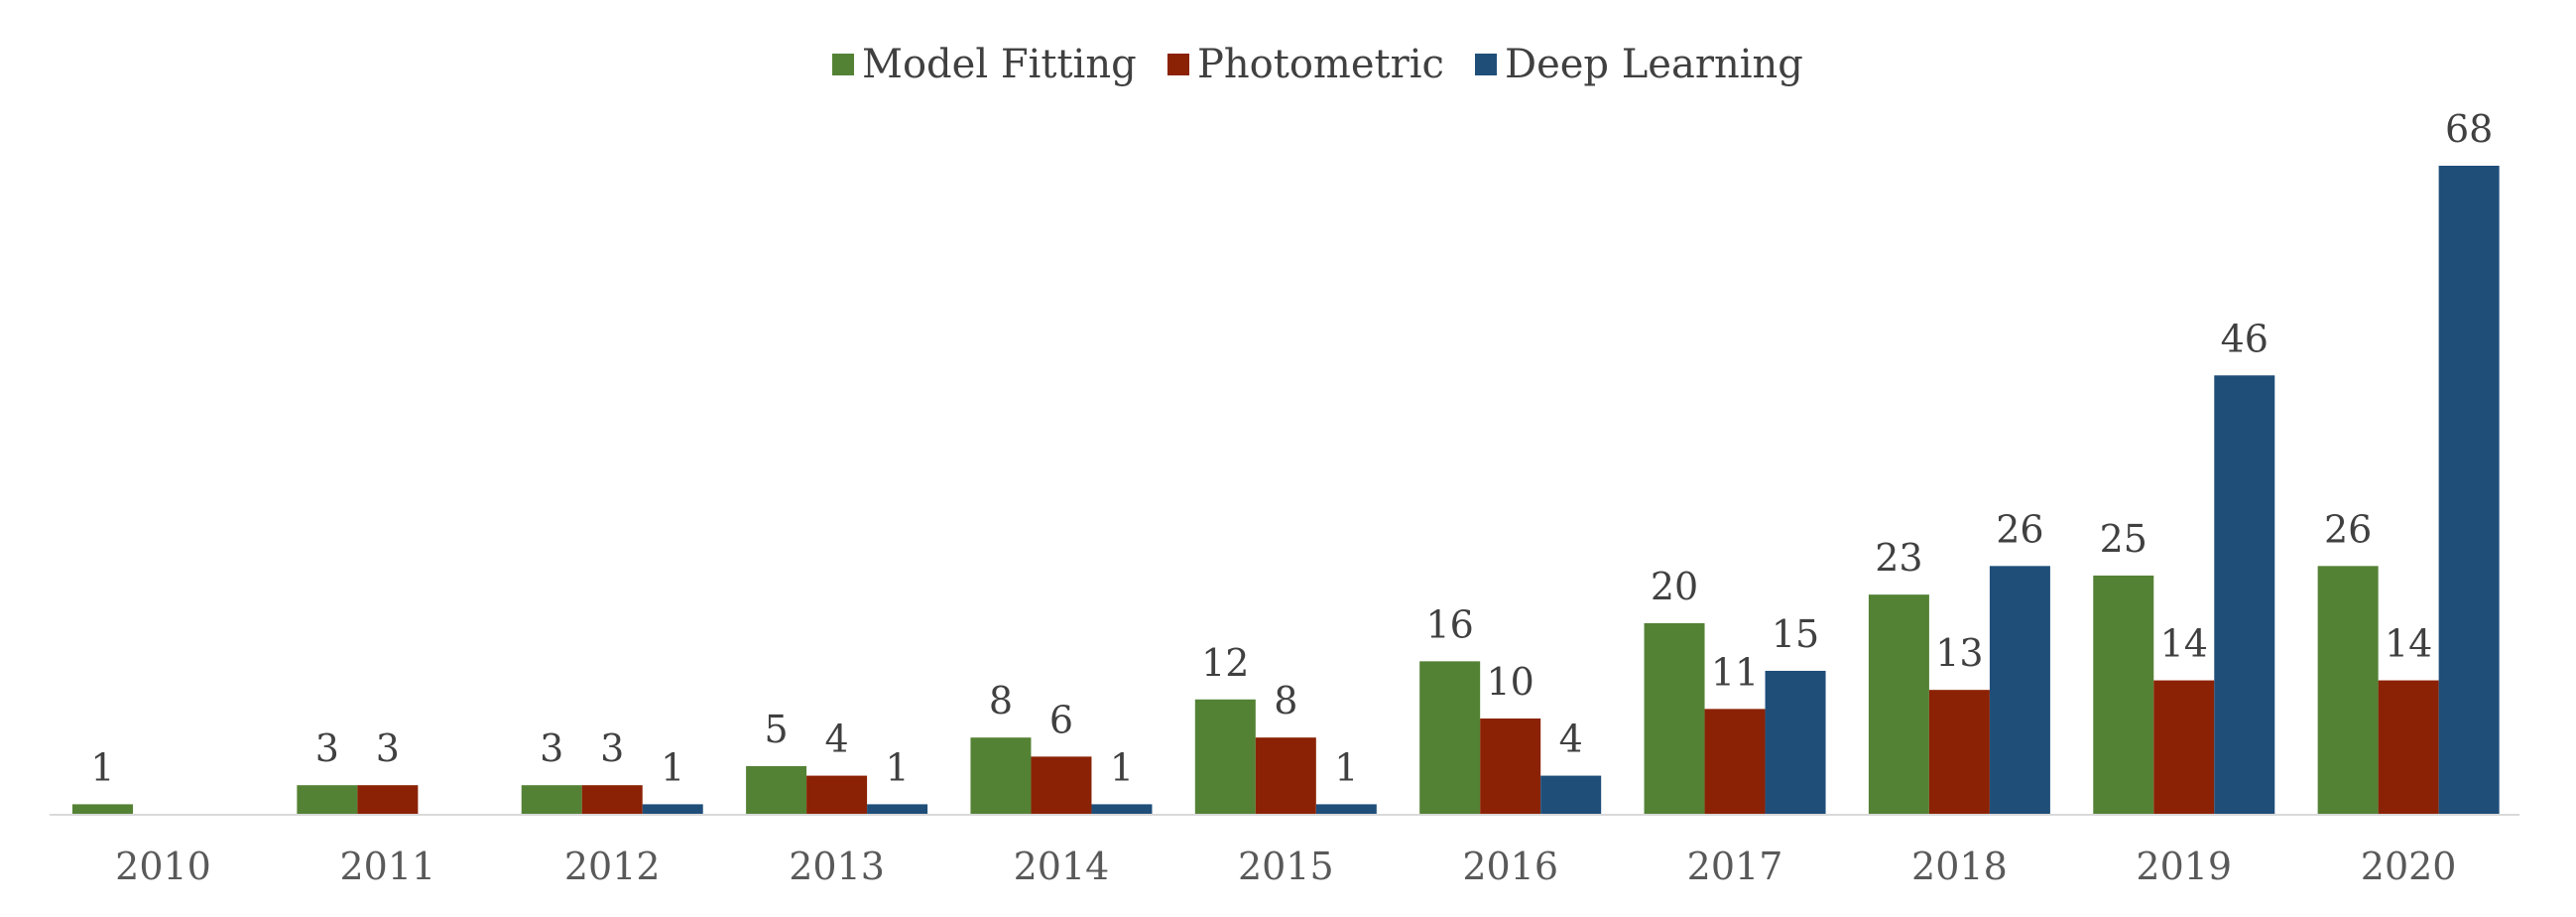  I want to click on bar-photometric-2013, so click(837, 794).